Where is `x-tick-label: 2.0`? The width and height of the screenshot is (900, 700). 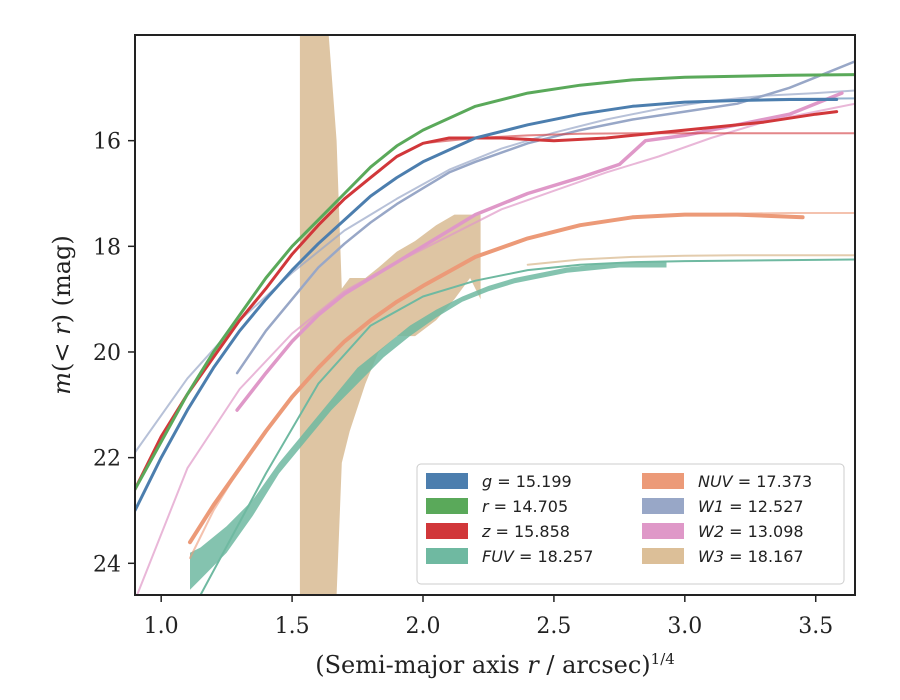
x-tick-label: 2.0 is located at coordinates (423, 626).